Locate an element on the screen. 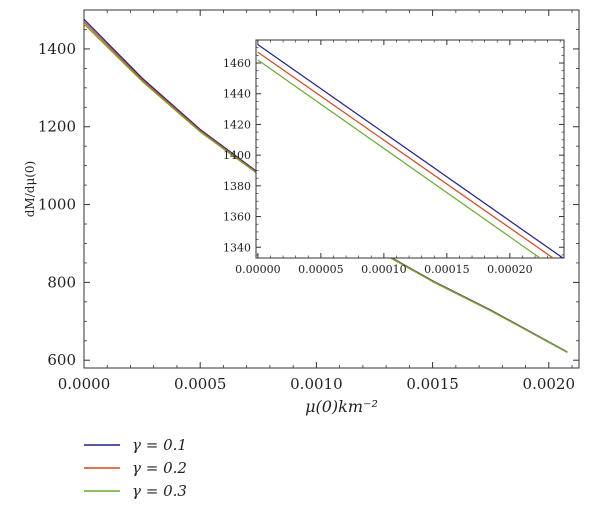  y-tick-label: 1000 is located at coordinates (57, 205).